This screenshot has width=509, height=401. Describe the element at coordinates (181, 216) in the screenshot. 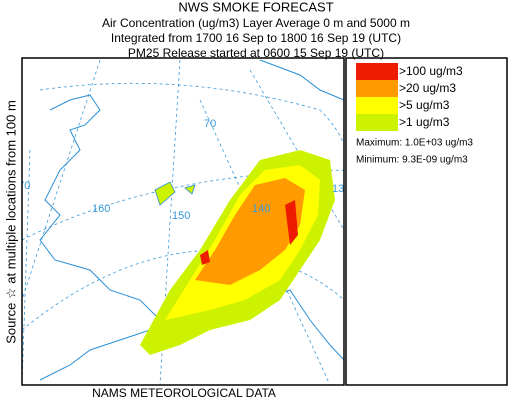

I see `grid-label: 150` at that location.